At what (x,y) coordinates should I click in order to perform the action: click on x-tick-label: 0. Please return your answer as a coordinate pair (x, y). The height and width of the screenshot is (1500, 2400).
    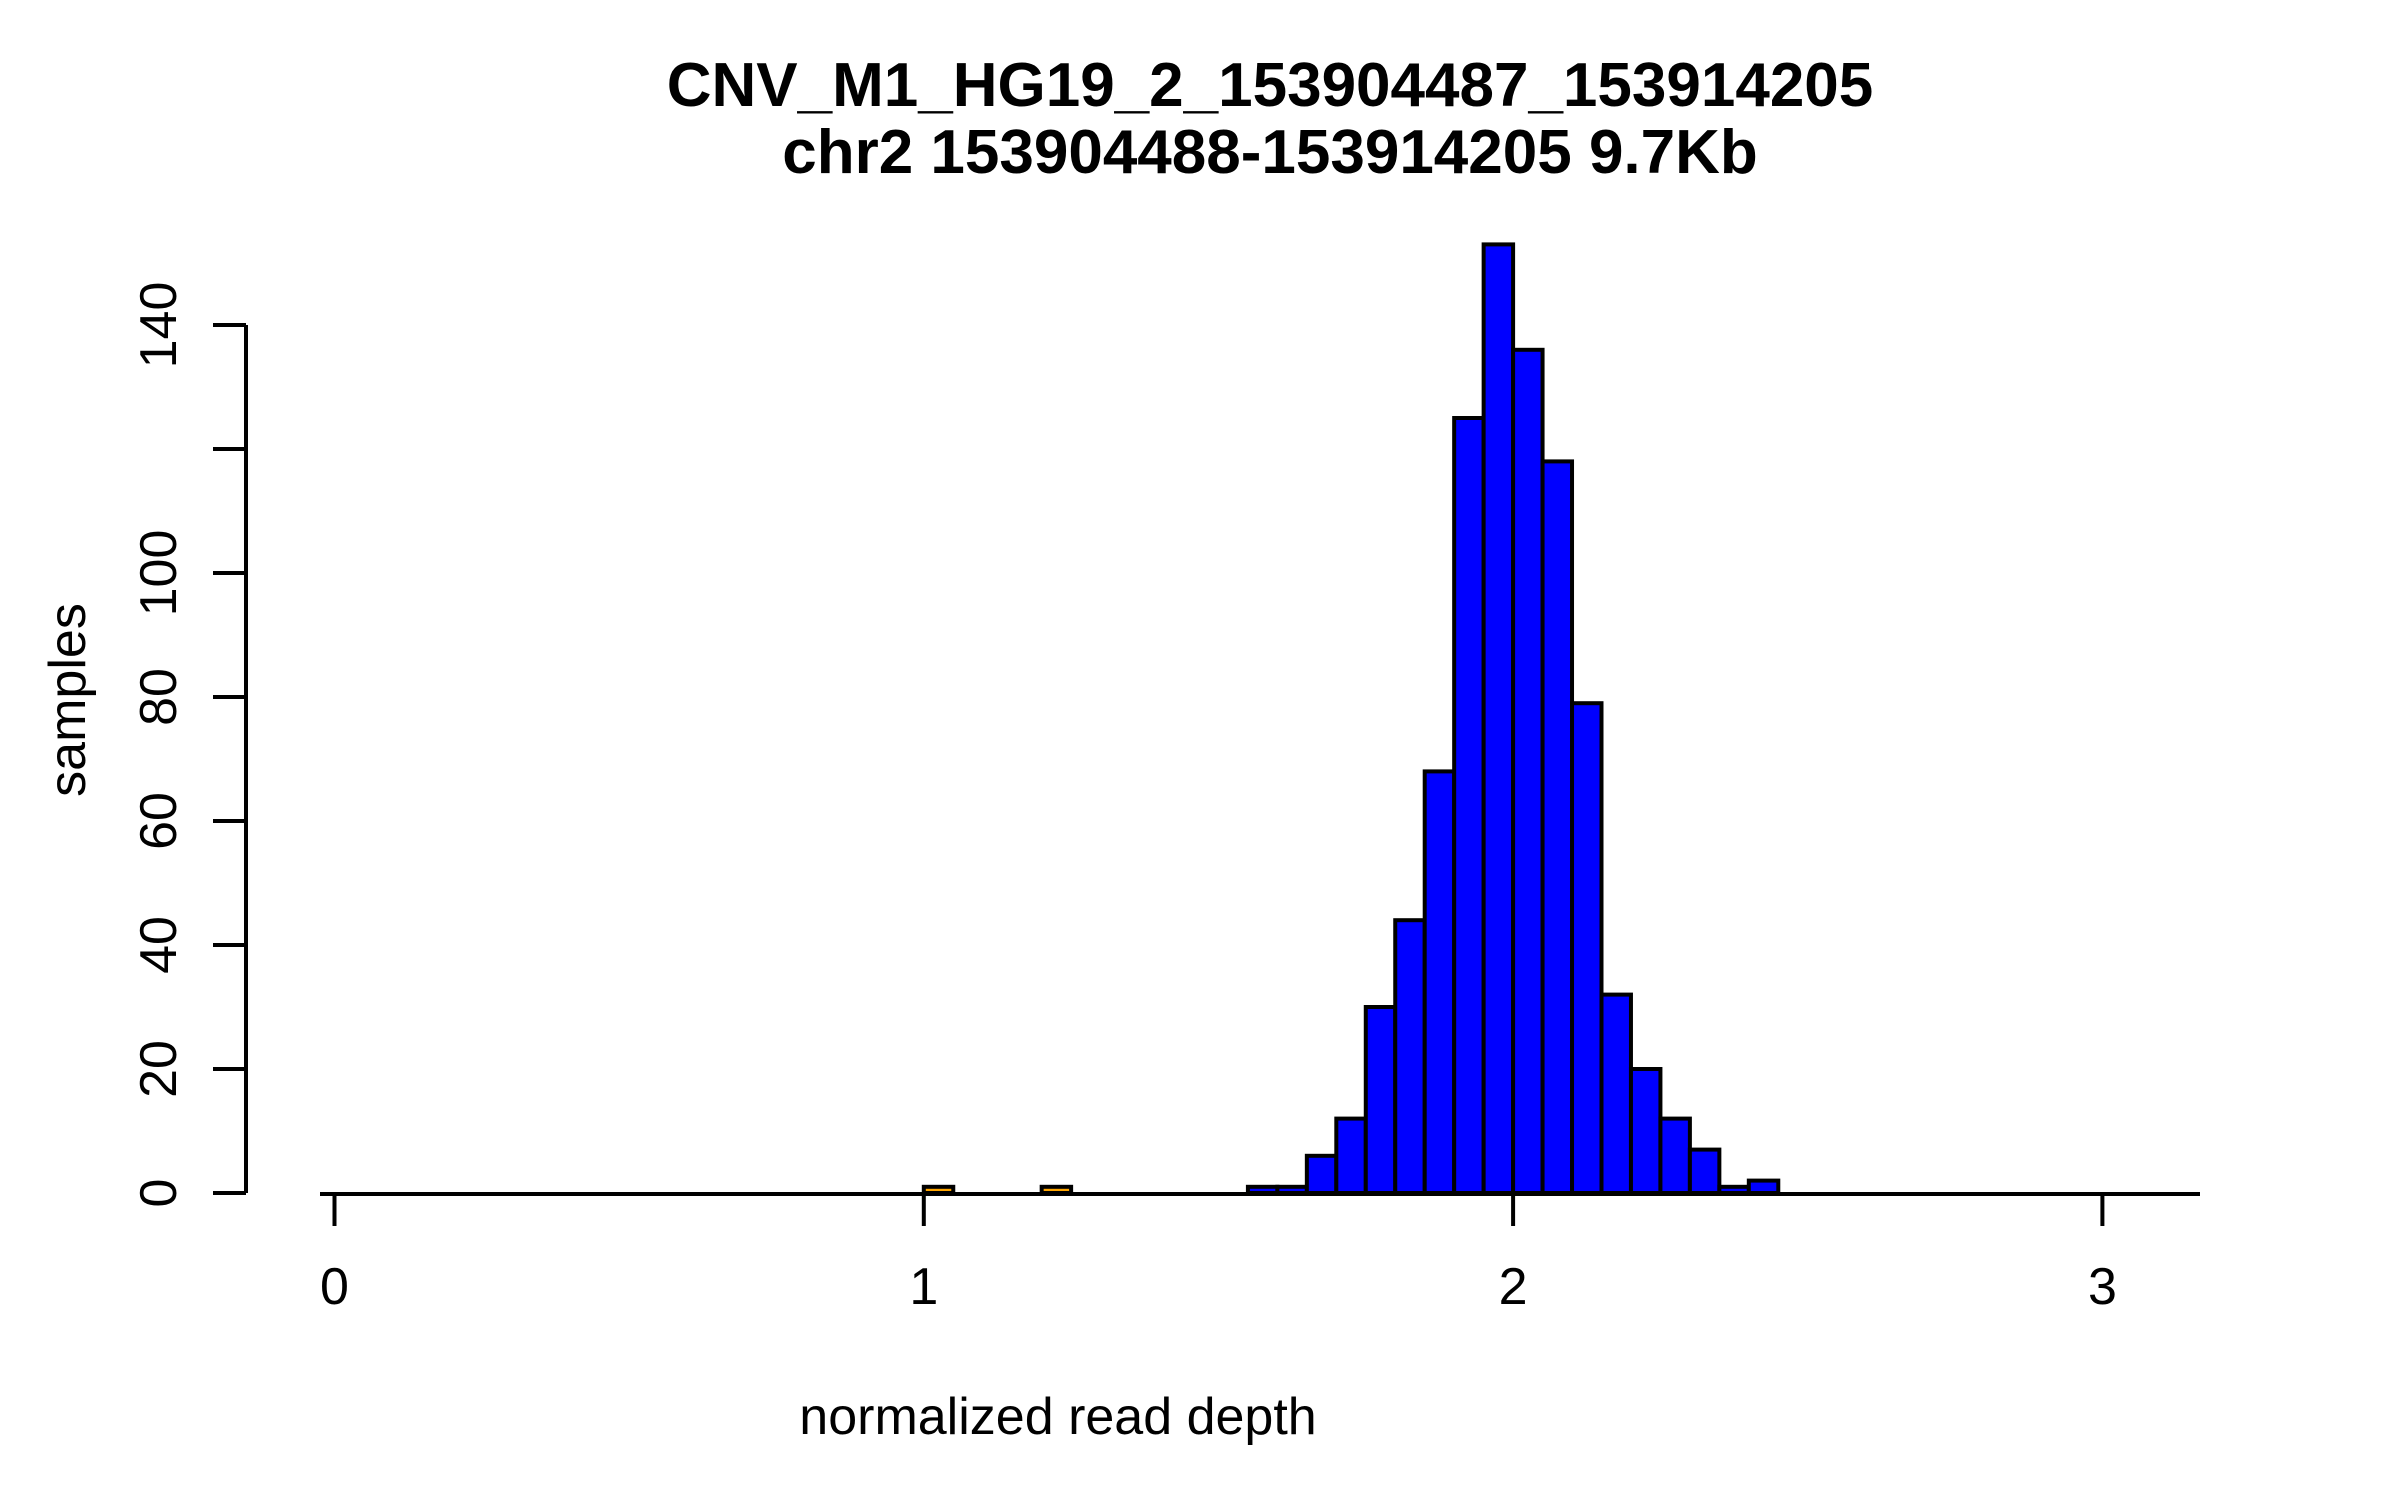
    Looking at the image, I should click on (334, 1287).